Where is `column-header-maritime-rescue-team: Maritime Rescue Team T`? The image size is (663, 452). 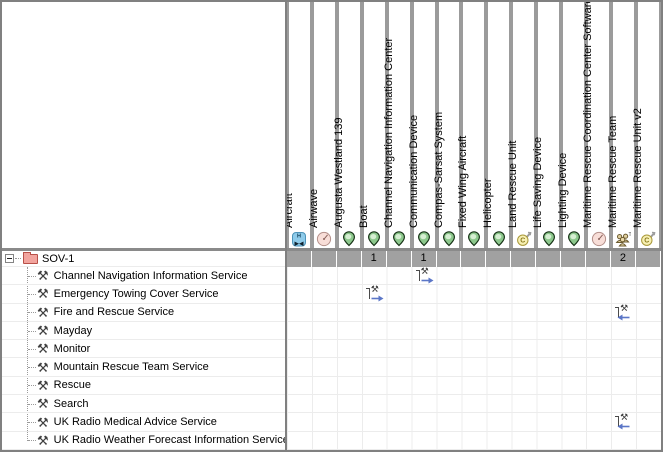 column-header-maritime-rescue-team: Maritime Rescue Team T is located at coordinates (621, 125).